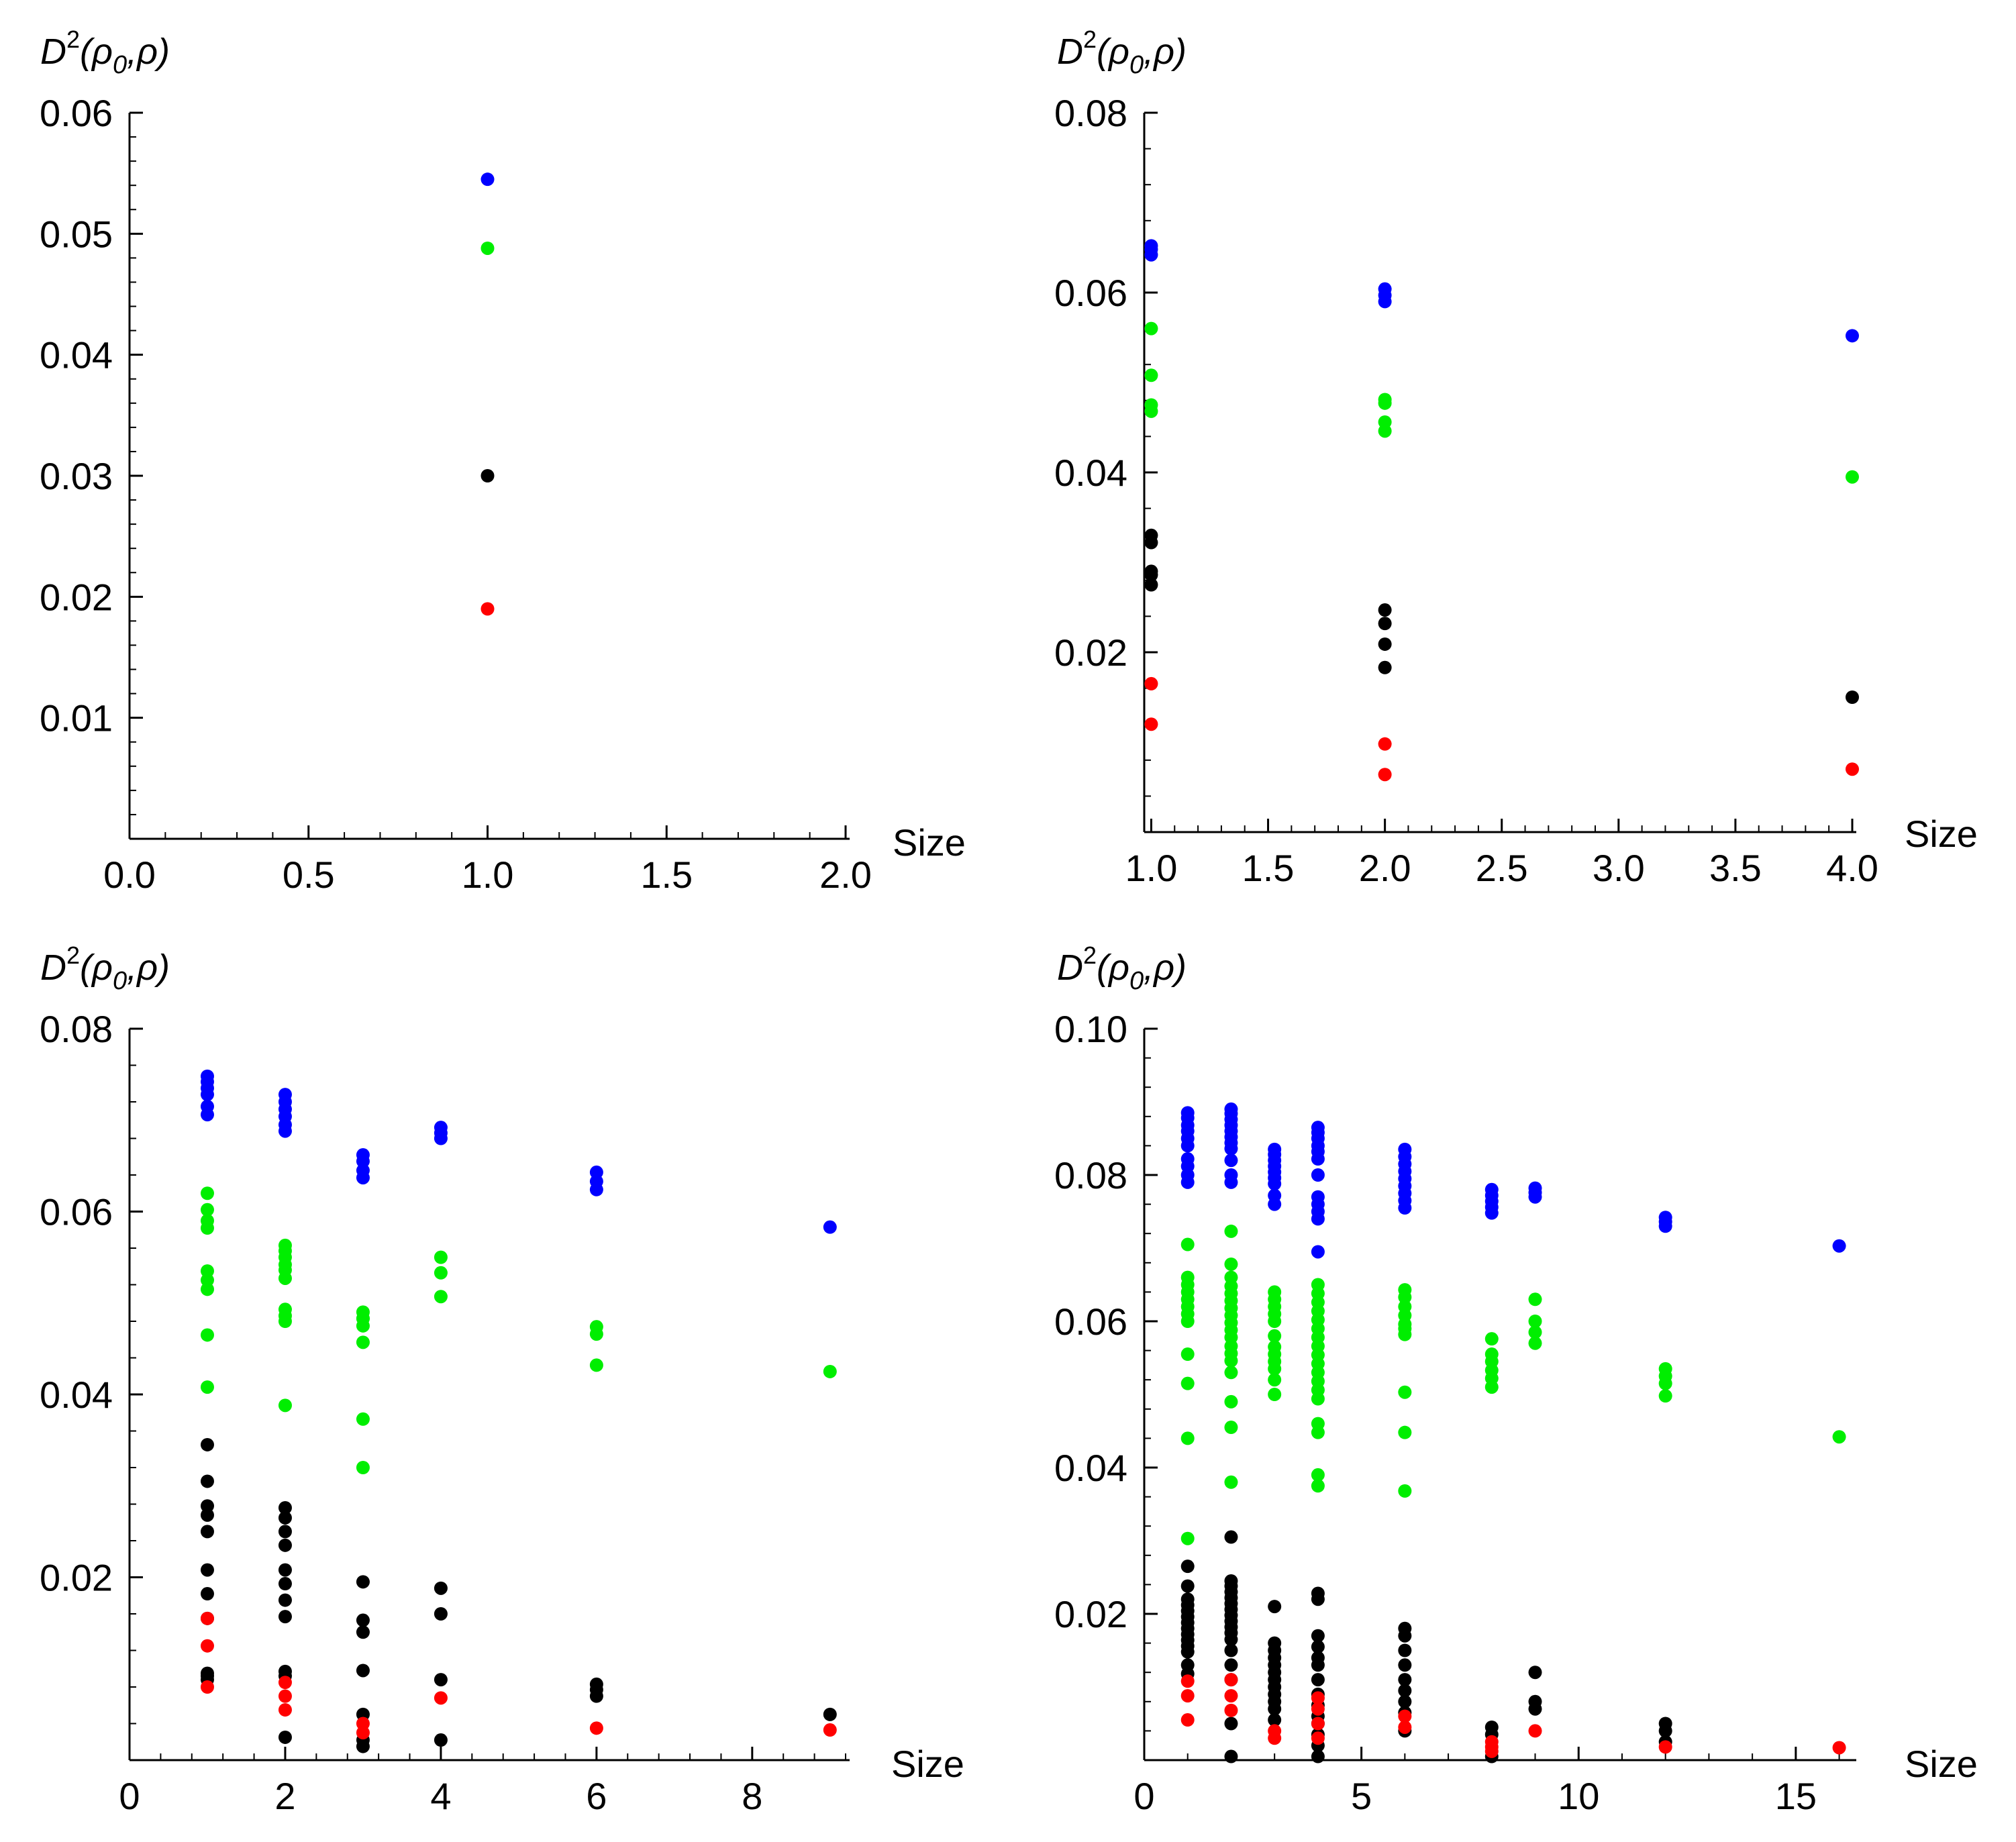 The image size is (2016, 1842). I want to click on x-axis-label: Size, so click(929, 842).